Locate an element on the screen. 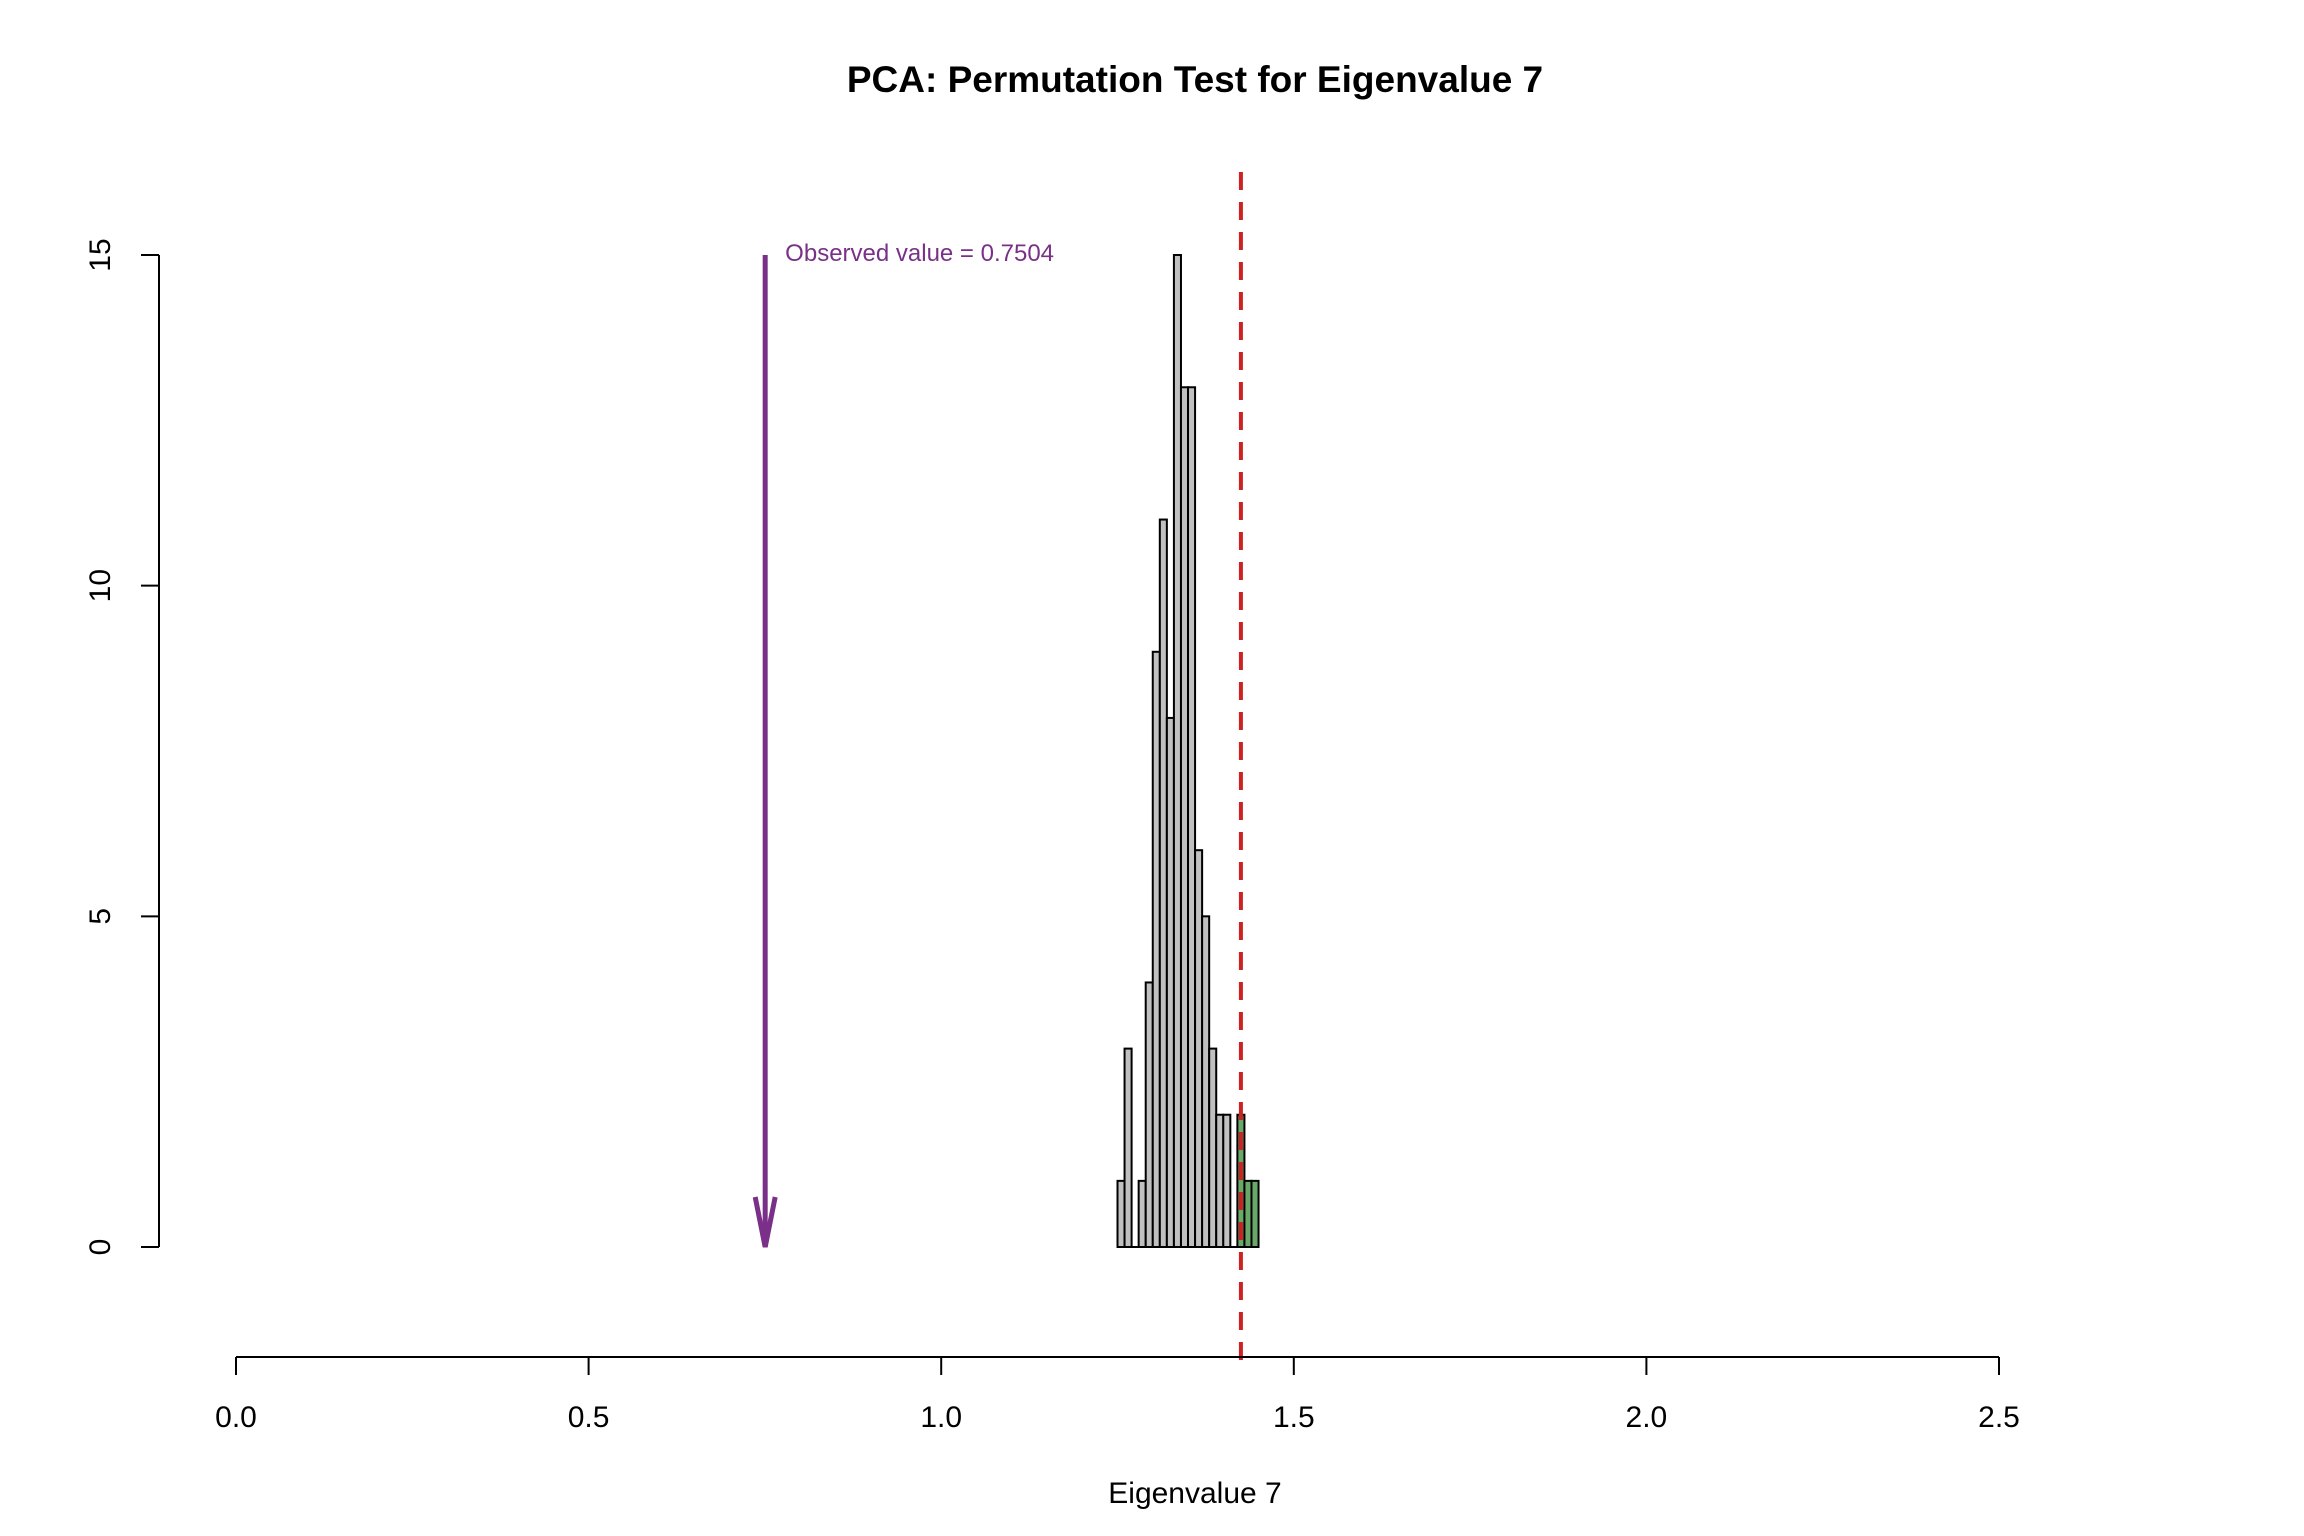  x-axis: 0.0 0.5 1.0 1.5 2.0 2.5 is located at coordinates (1117, 1395).